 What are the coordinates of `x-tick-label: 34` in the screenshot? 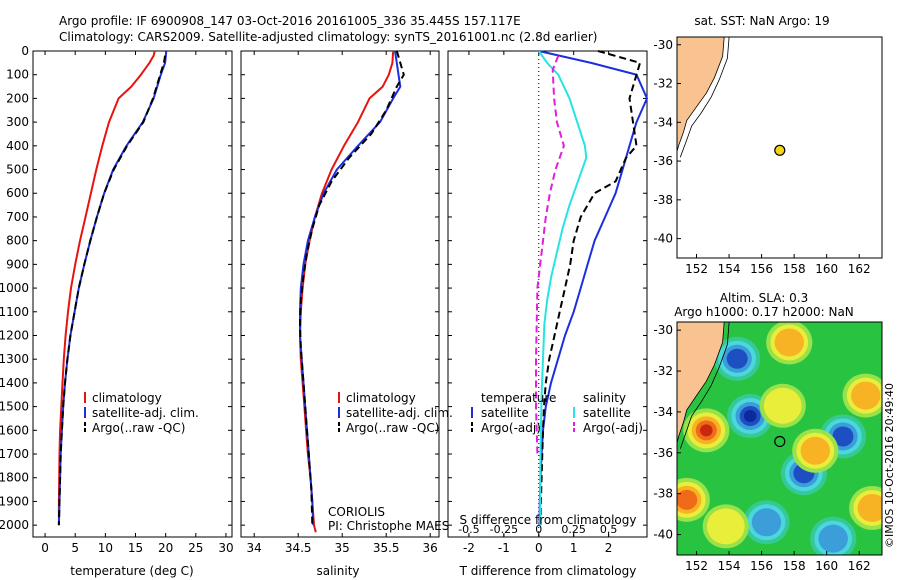 It's located at (254, 548).